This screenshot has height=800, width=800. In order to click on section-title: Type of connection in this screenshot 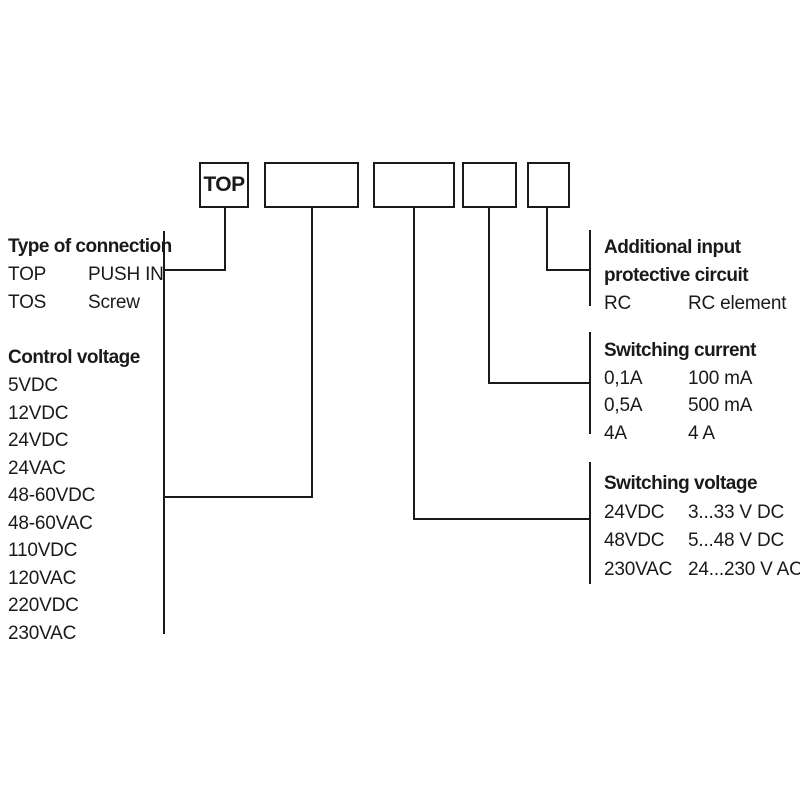, I will do `click(90, 246)`.